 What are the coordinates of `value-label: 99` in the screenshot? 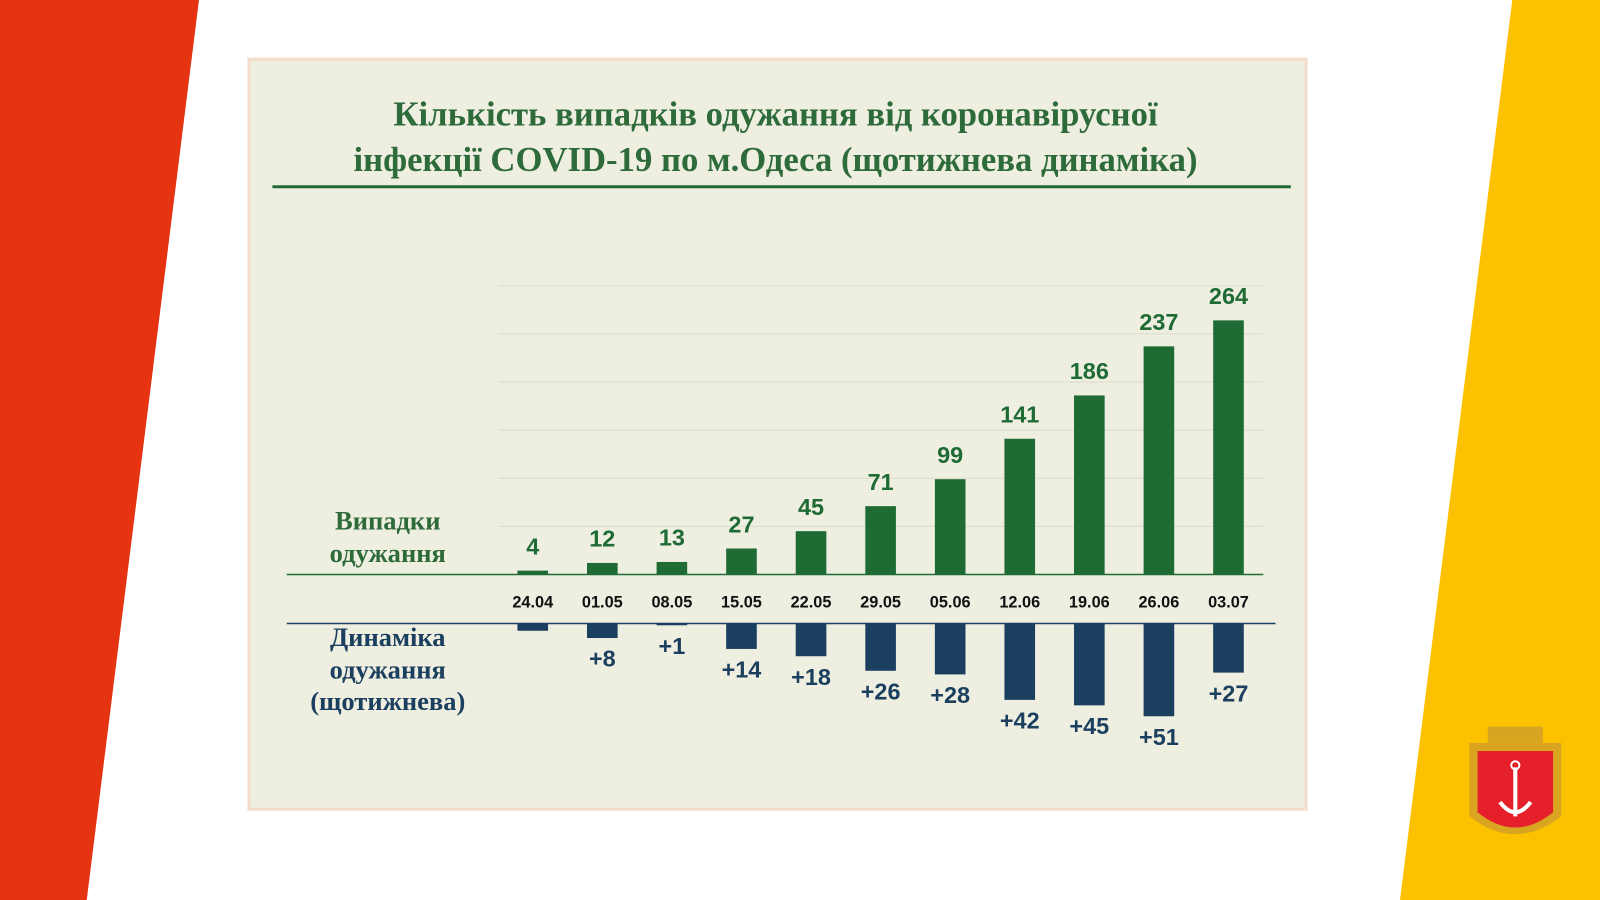 It's located at (950, 455).